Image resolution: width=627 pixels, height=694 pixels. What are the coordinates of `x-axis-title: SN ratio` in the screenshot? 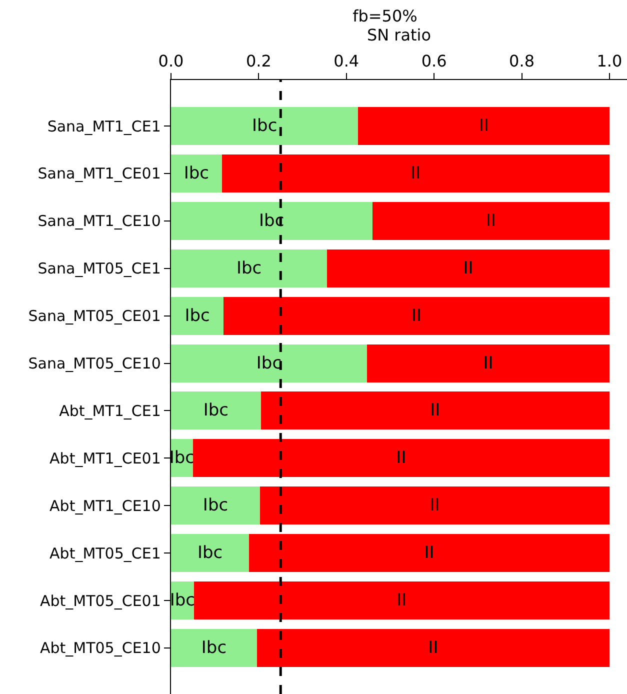 It's located at (399, 34).